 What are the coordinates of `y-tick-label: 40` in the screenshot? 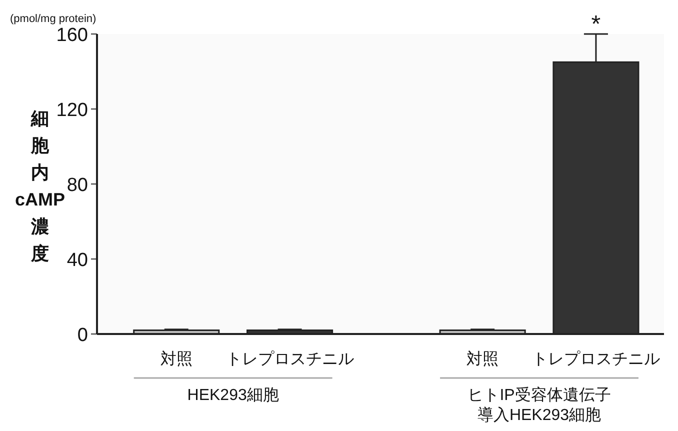 It's located at (77, 260).